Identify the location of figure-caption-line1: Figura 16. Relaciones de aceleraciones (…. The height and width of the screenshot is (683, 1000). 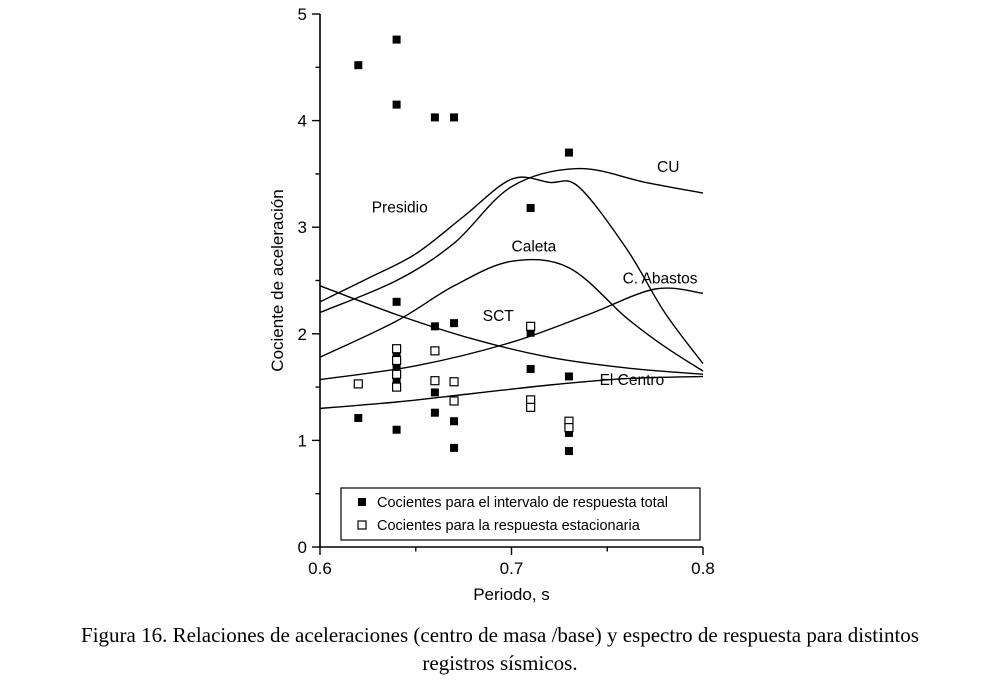
(500, 635).